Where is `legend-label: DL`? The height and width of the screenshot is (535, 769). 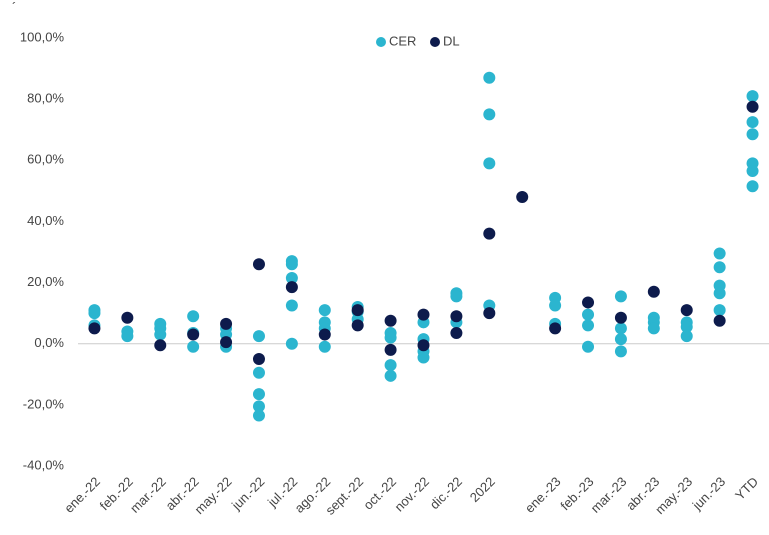 legend-label: DL is located at coordinates (451, 40).